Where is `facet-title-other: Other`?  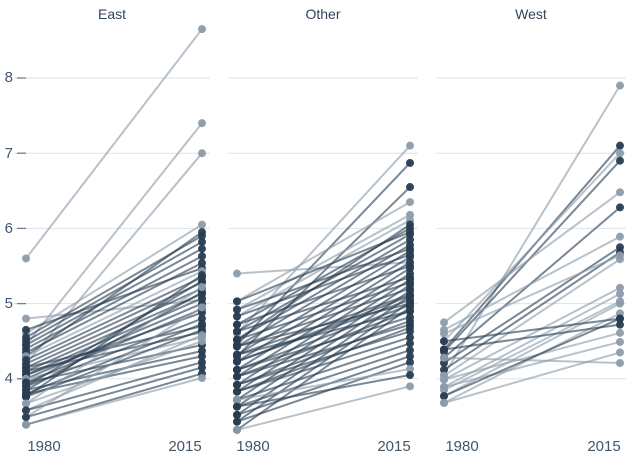
facet-title-other: Other is located at coordinates (323, 14).